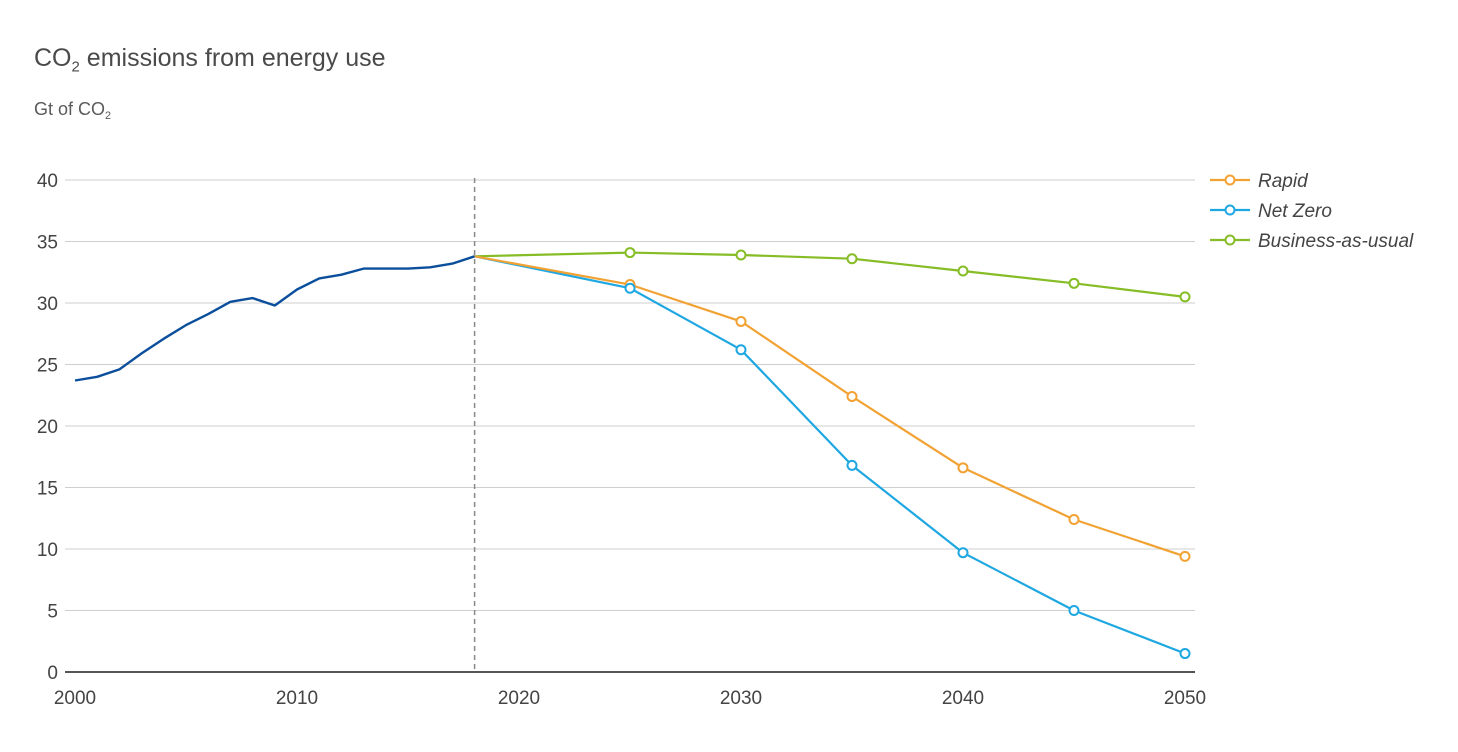 The height and width of the screenshot is (752, 1458). Describe the element at coordinates (1295, 211) in the screenshot. I see `legend-label: Net Zero` at that location.